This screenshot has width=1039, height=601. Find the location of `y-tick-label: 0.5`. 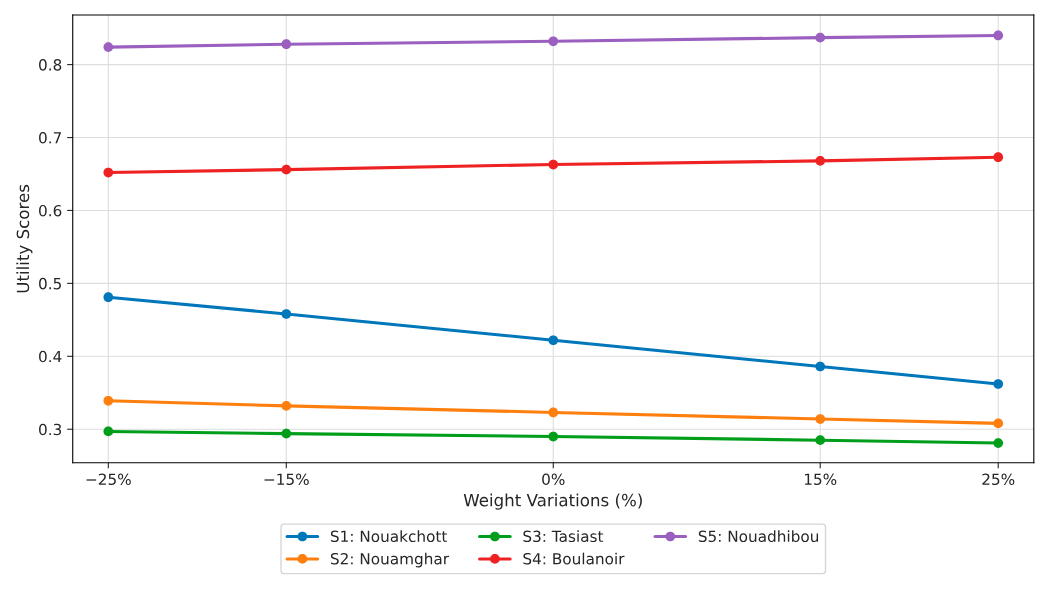

y-tick-label: 0.5 is located at coordinates (50, 283).